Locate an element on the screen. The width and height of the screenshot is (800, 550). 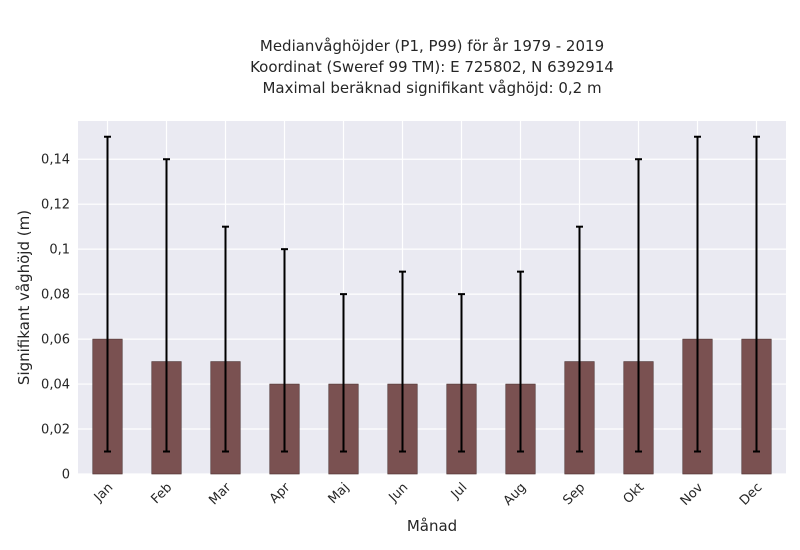
x-tick-label: Maj is located at coordinates (339, 493).